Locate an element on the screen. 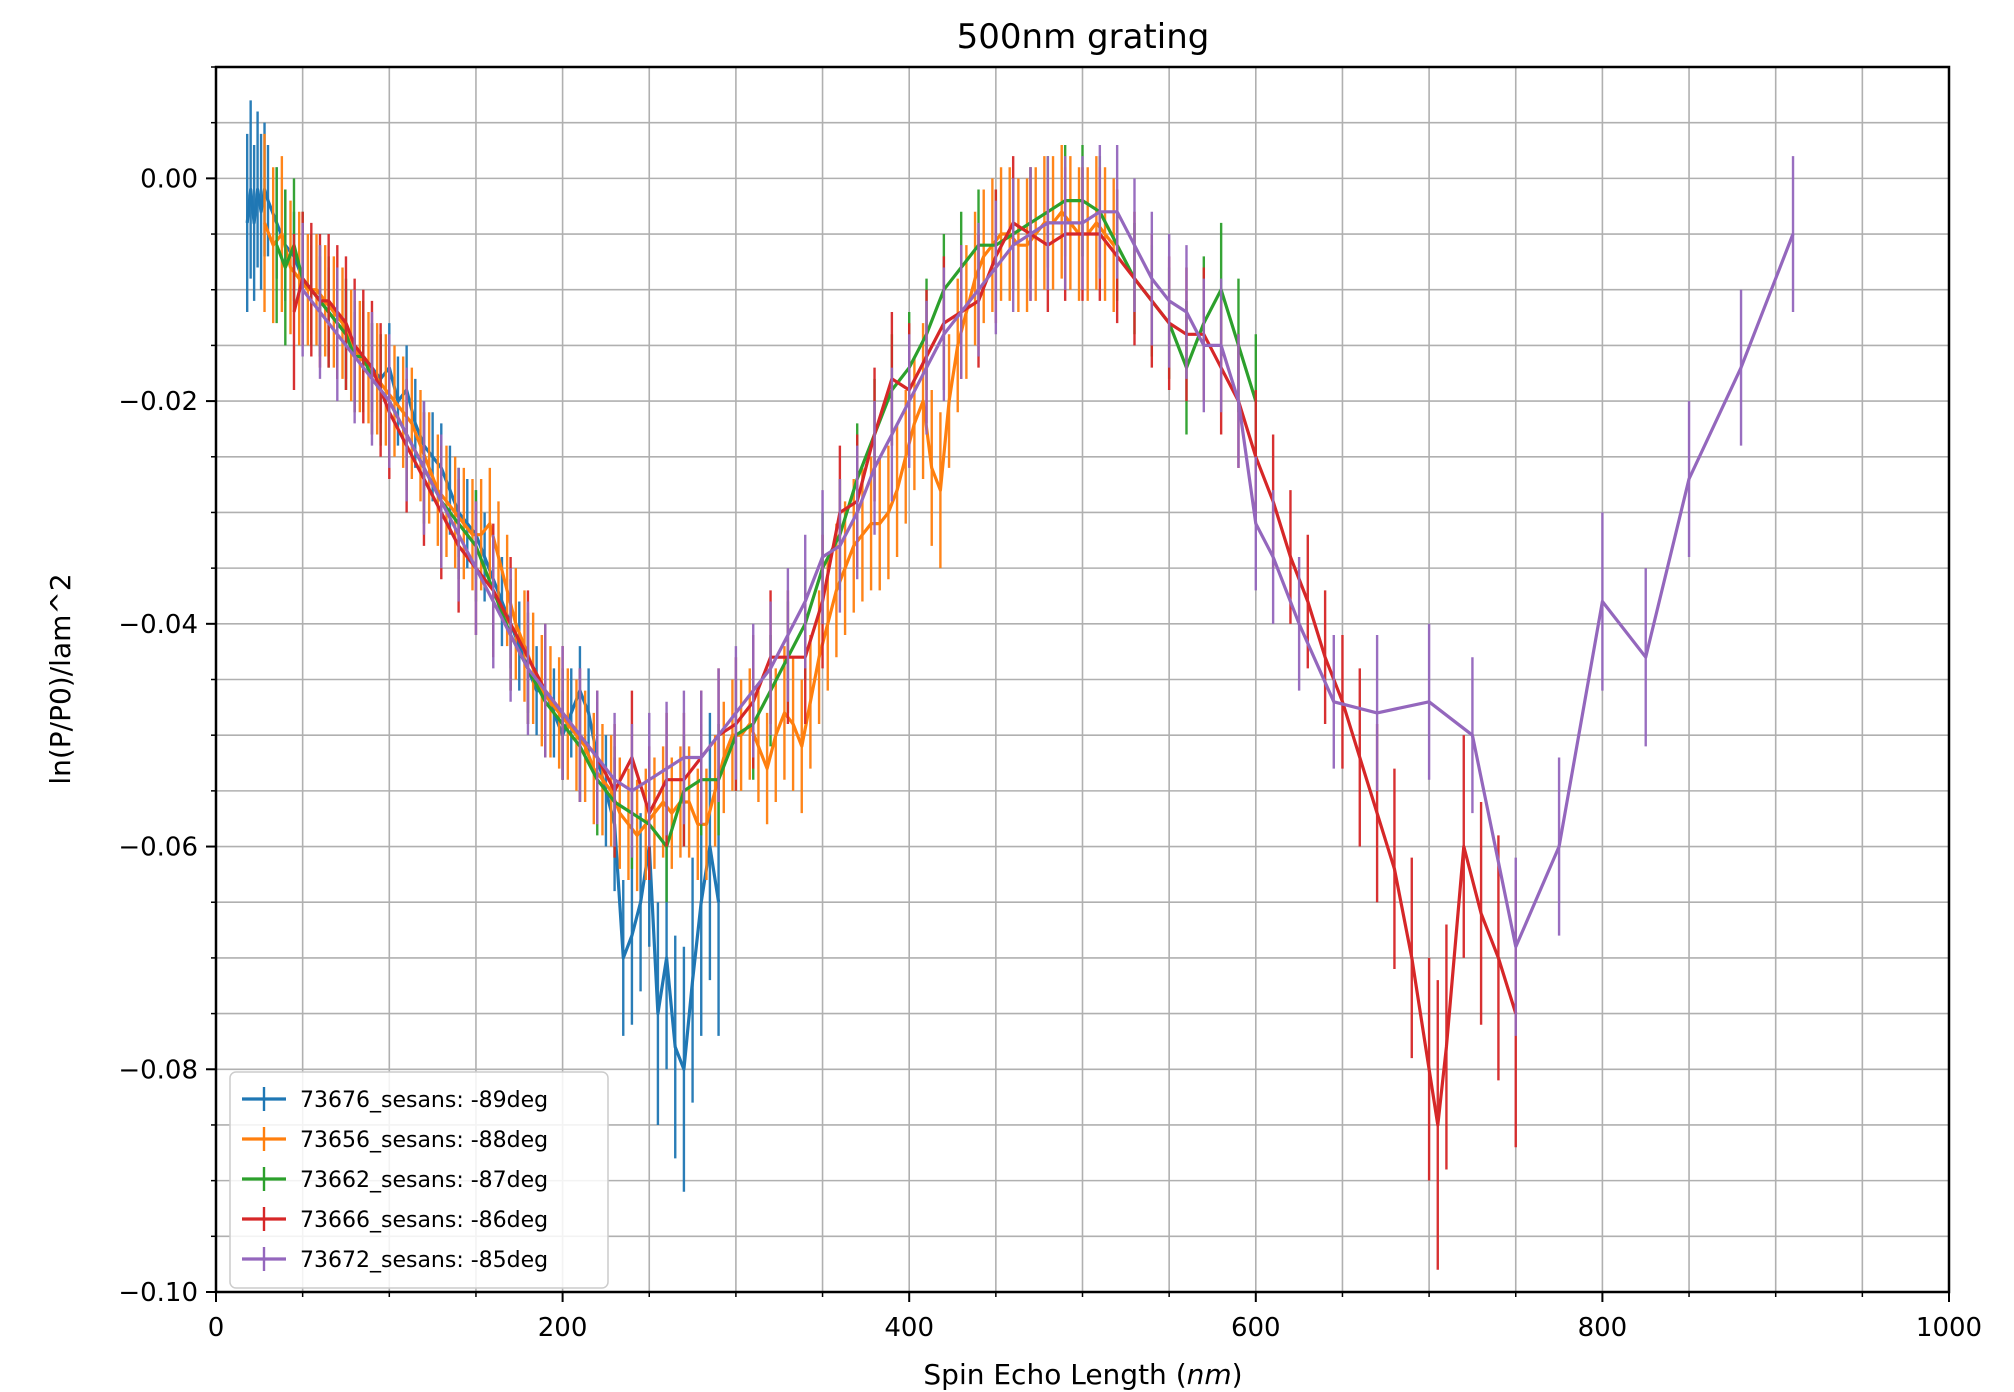 The width and height of the screenshot is (2014, 1392). legend-item: 73666_sesans: -86deg is located at coordinates (395, 1220).